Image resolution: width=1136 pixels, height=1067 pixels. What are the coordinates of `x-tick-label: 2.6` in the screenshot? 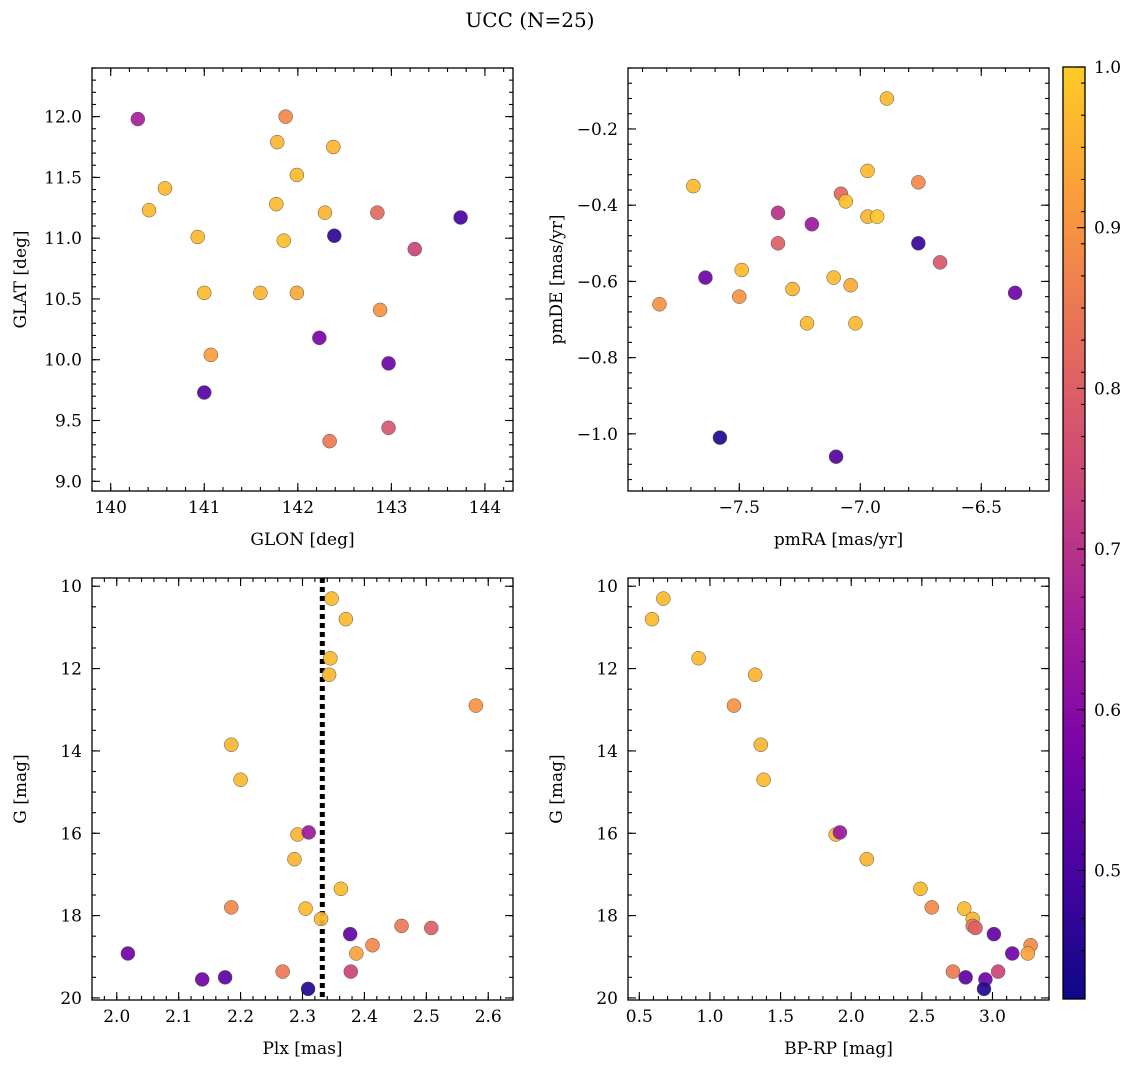 It's located at (488, 1017).